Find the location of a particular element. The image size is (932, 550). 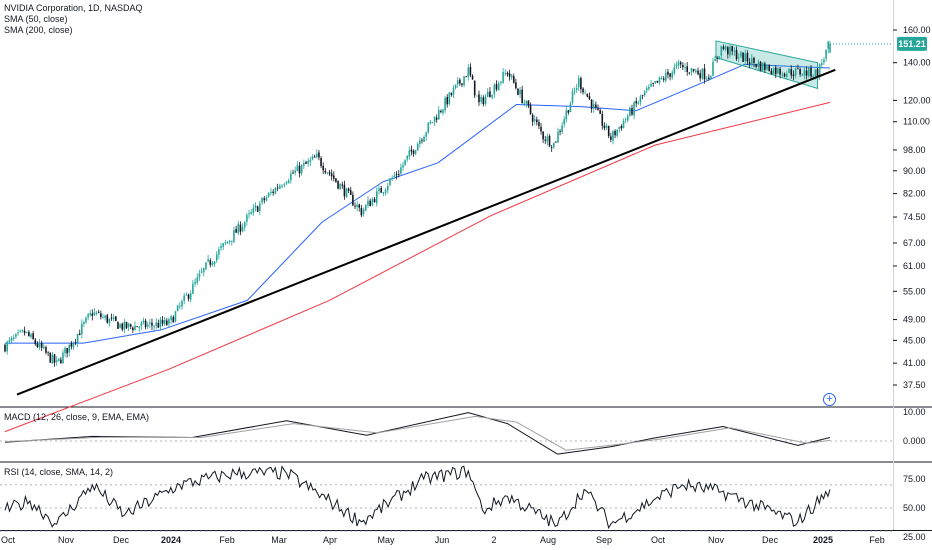

macd-pane is located at coordinates (446, 433).